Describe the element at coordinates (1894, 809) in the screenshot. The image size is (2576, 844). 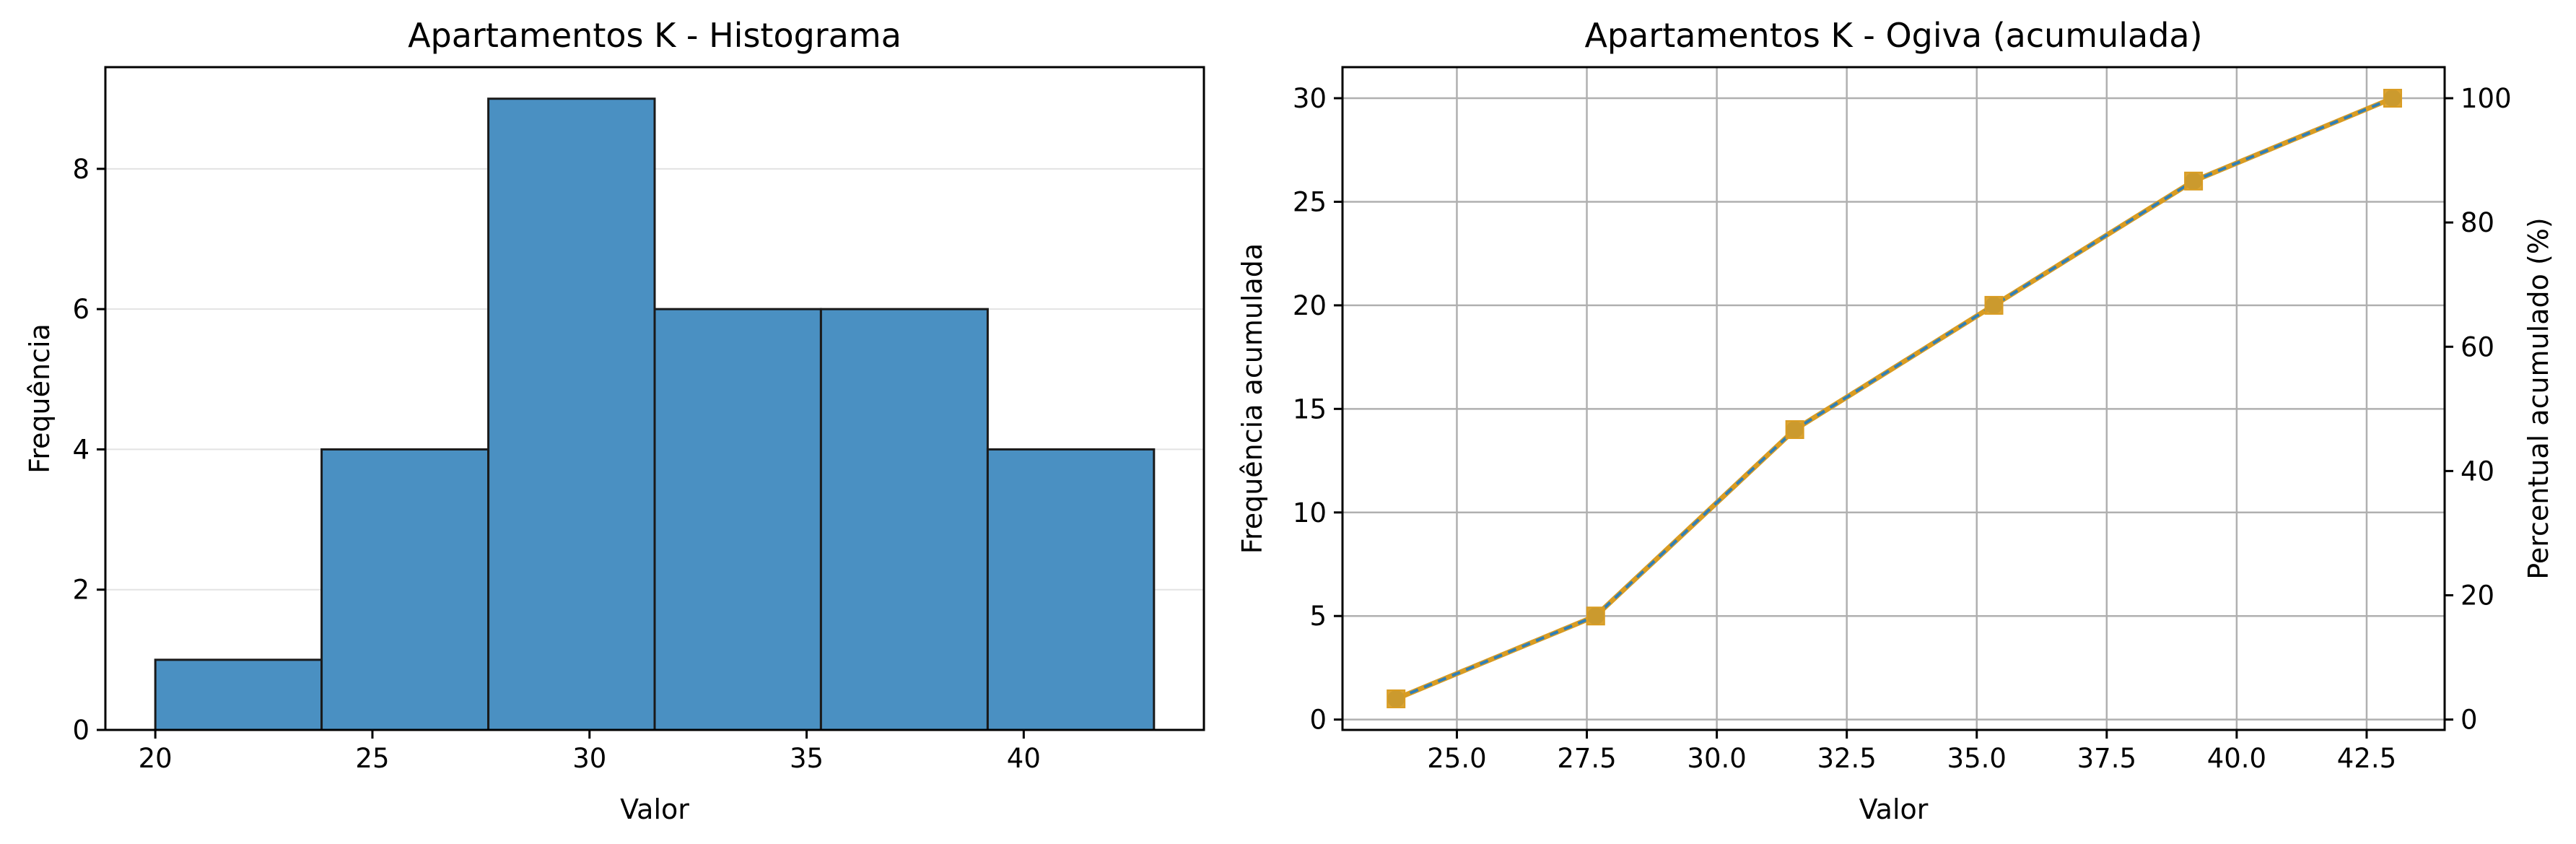
I see `ogive-x-axis-label: Valor` at that location.